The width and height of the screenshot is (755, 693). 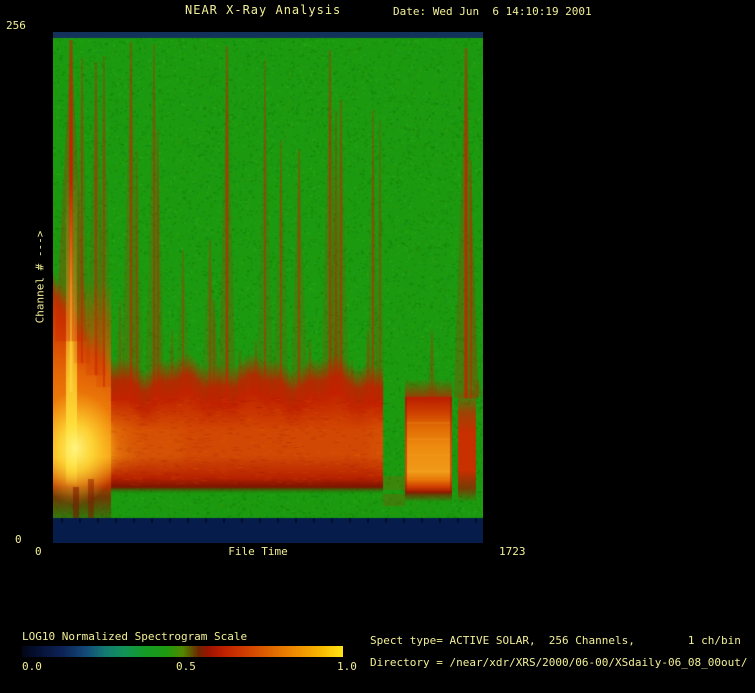 What do you see at coordinates (263, 10) in the screenshot?
I see `page-title: NEAR X-Ray Analysis` at bounding box center [263, 10].